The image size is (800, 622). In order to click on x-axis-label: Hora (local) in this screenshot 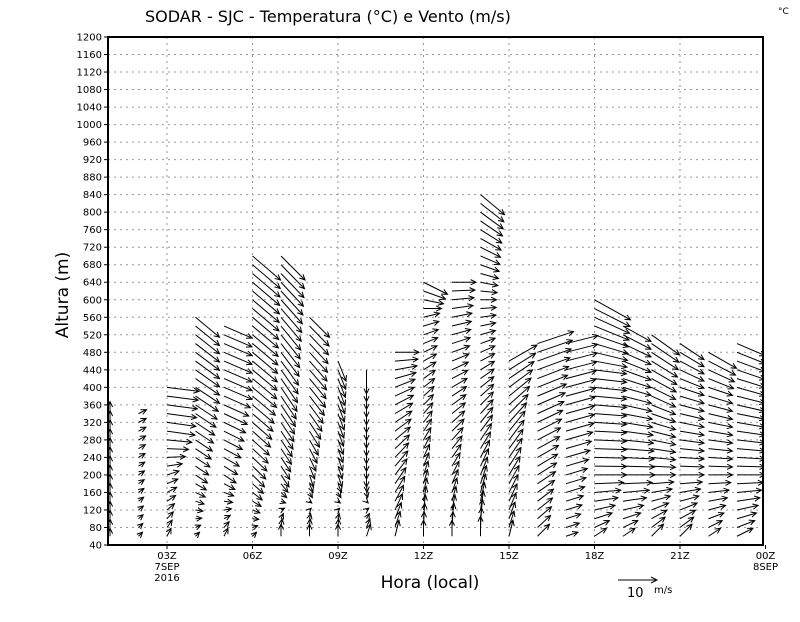, I will do `click(430, 583)`.